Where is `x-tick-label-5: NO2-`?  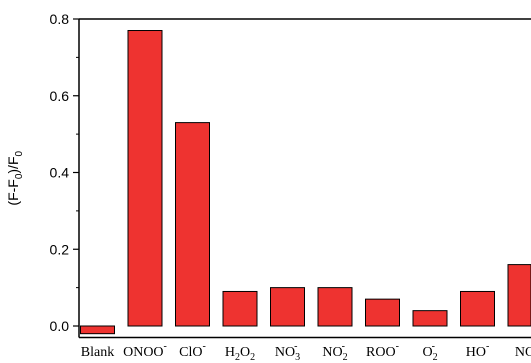 x-tick-label-5: NO2- is located at coordinates (334, 352).